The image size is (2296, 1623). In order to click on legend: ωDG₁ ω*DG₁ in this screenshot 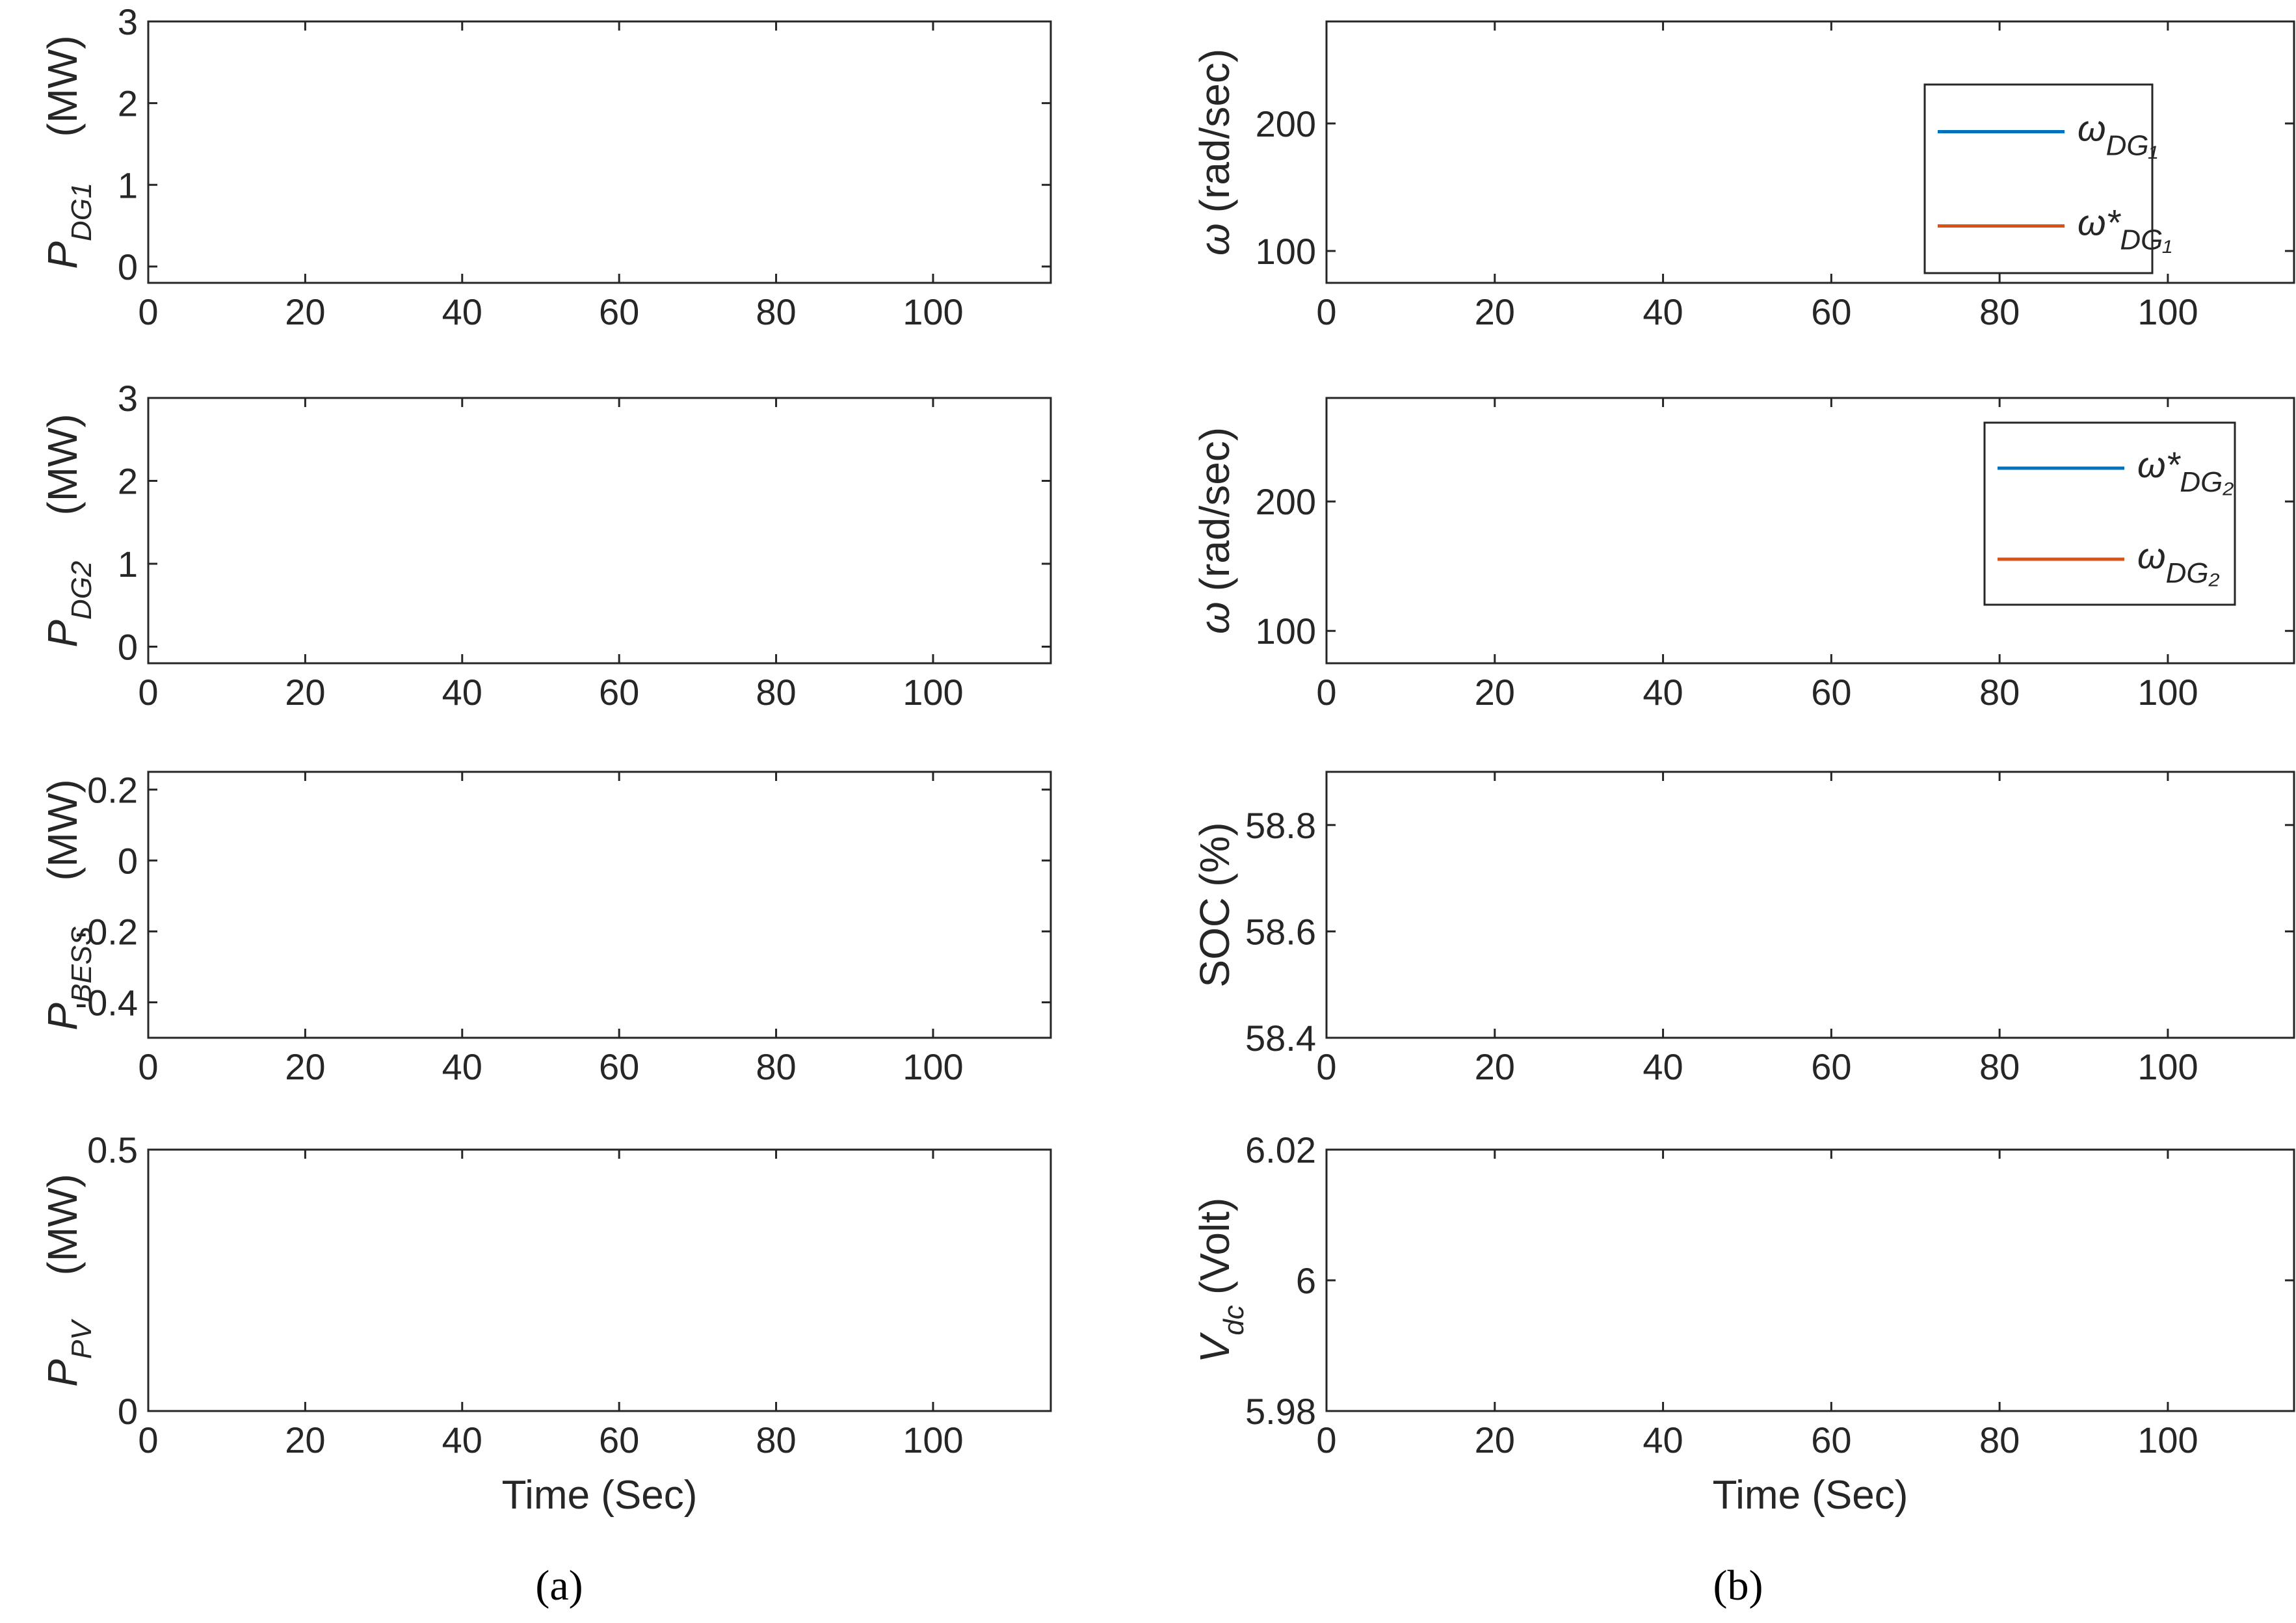, I will do `click(2048, 178)`.